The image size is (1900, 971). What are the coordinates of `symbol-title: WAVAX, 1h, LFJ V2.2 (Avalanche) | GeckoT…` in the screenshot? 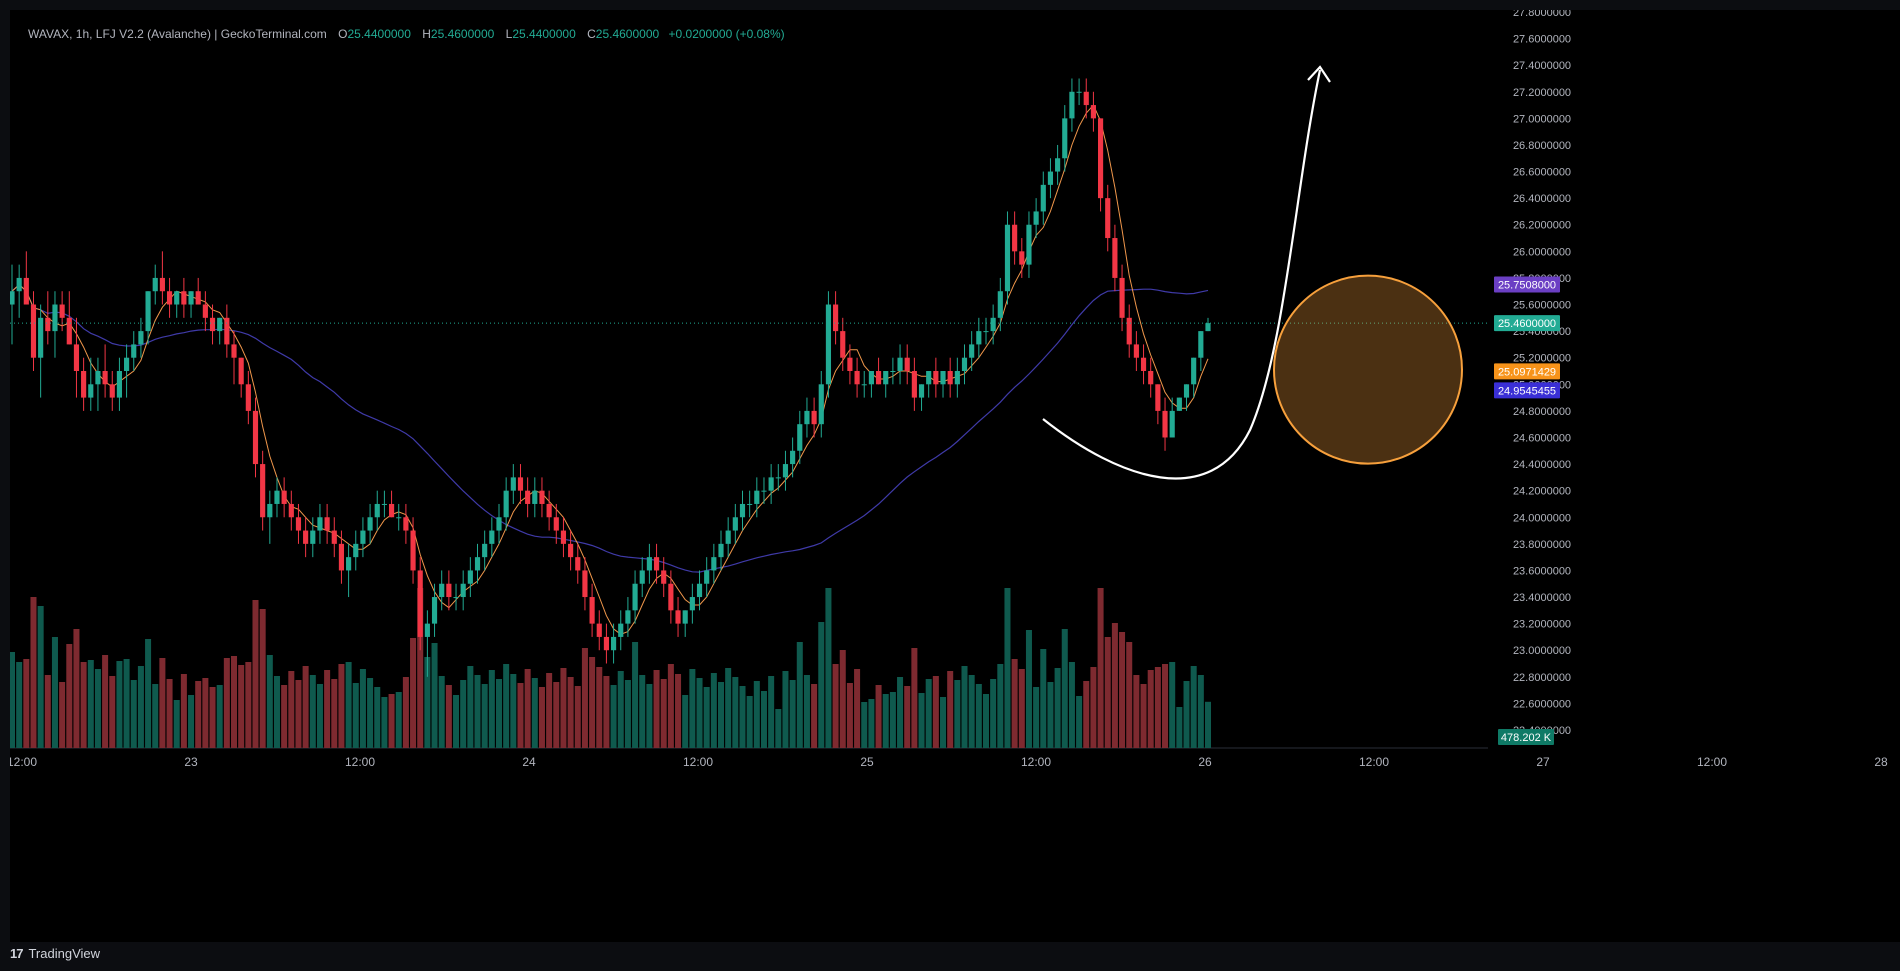 It's located at (177, 34).